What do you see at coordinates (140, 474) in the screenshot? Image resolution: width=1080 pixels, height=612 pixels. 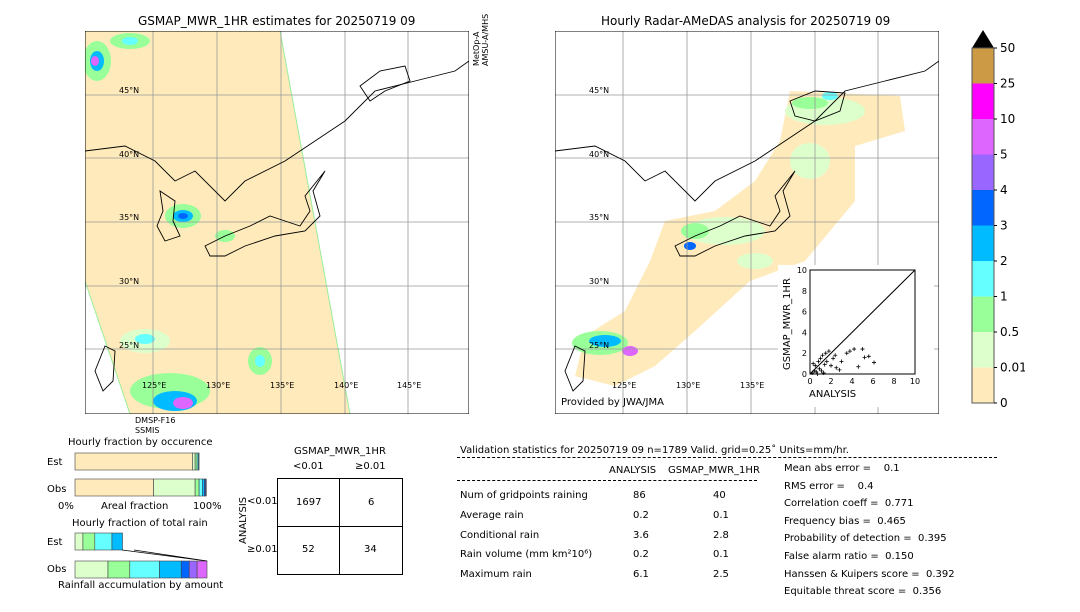 I see `occurrence-bars` at bounding box center [140, 474].